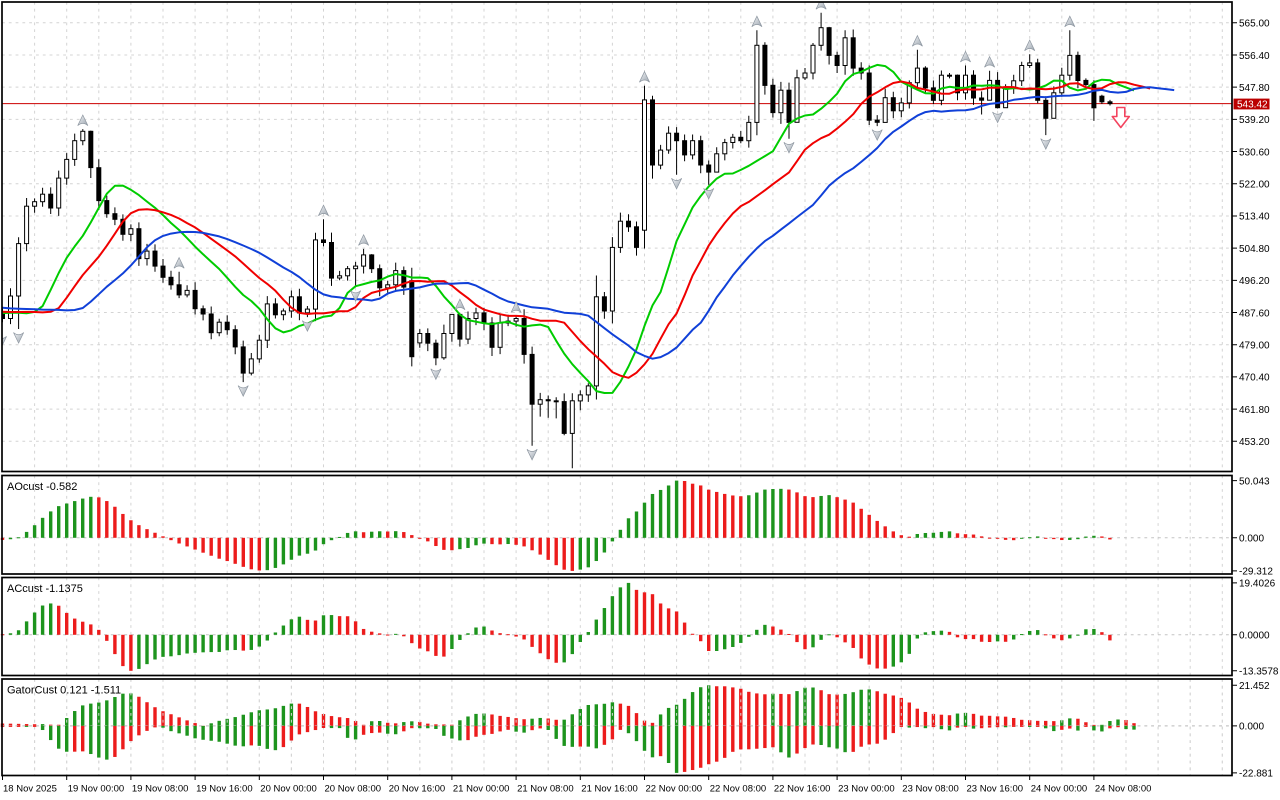 This screenshot has width=1280, height=800. What do you see at coordinates (45, 589) in the screenshot?
I see `svg-text: ACcust -1.1375` at bounding box center [45, 589].